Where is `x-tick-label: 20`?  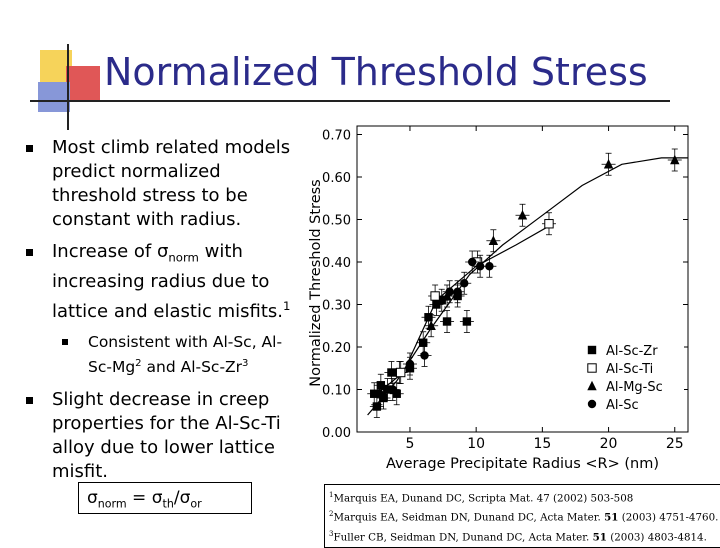
x-tick-label: 20 is located at coordinates (609, 444).